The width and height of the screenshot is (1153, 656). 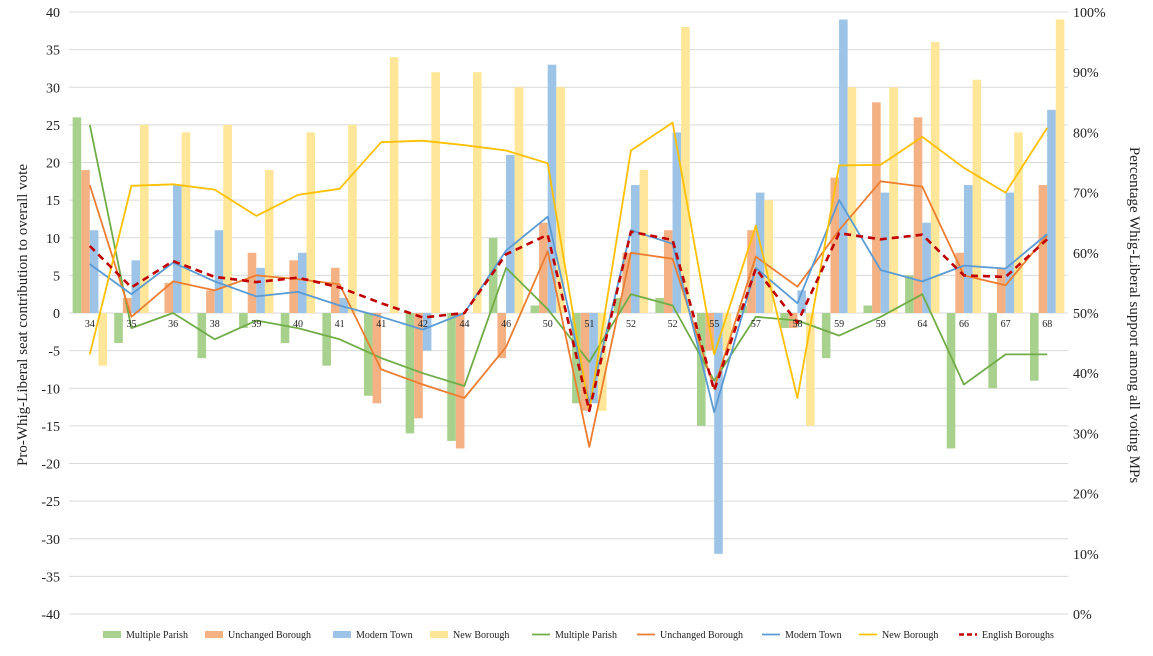 I want to click on y-tick-label: 20, so click(x=53, y=164).